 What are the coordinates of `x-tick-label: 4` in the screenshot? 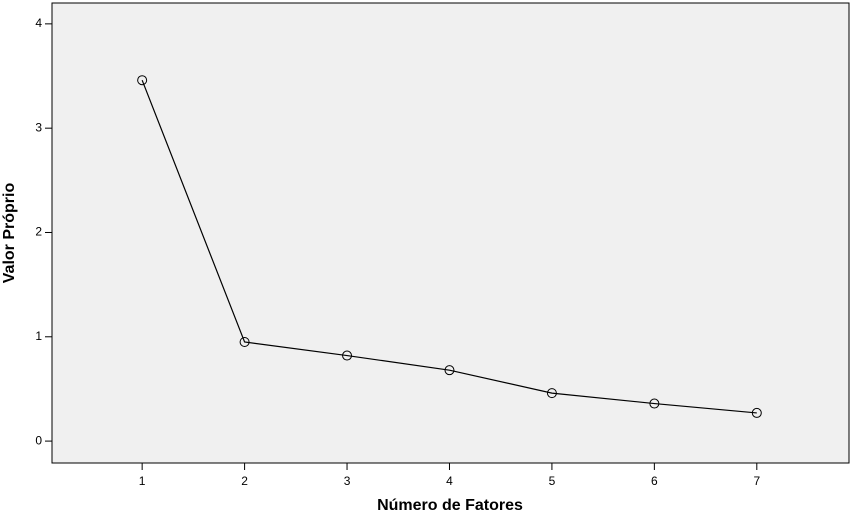 It's located at (449, 481).